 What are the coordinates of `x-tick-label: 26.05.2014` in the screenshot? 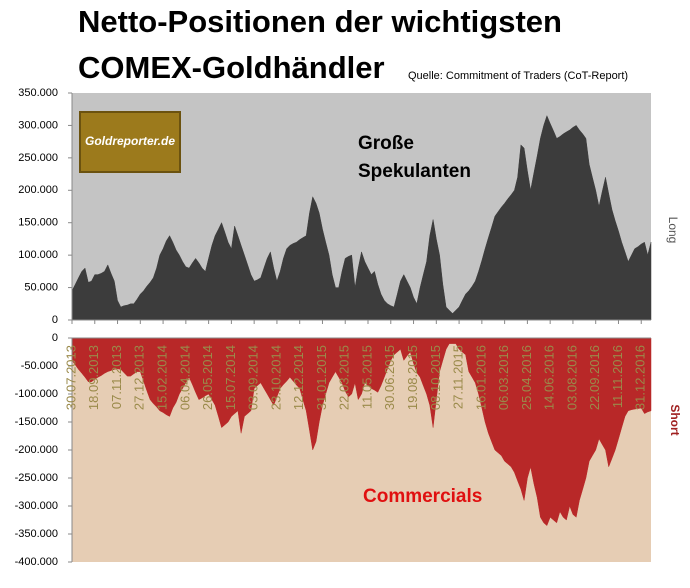 It's located at (207, 377).